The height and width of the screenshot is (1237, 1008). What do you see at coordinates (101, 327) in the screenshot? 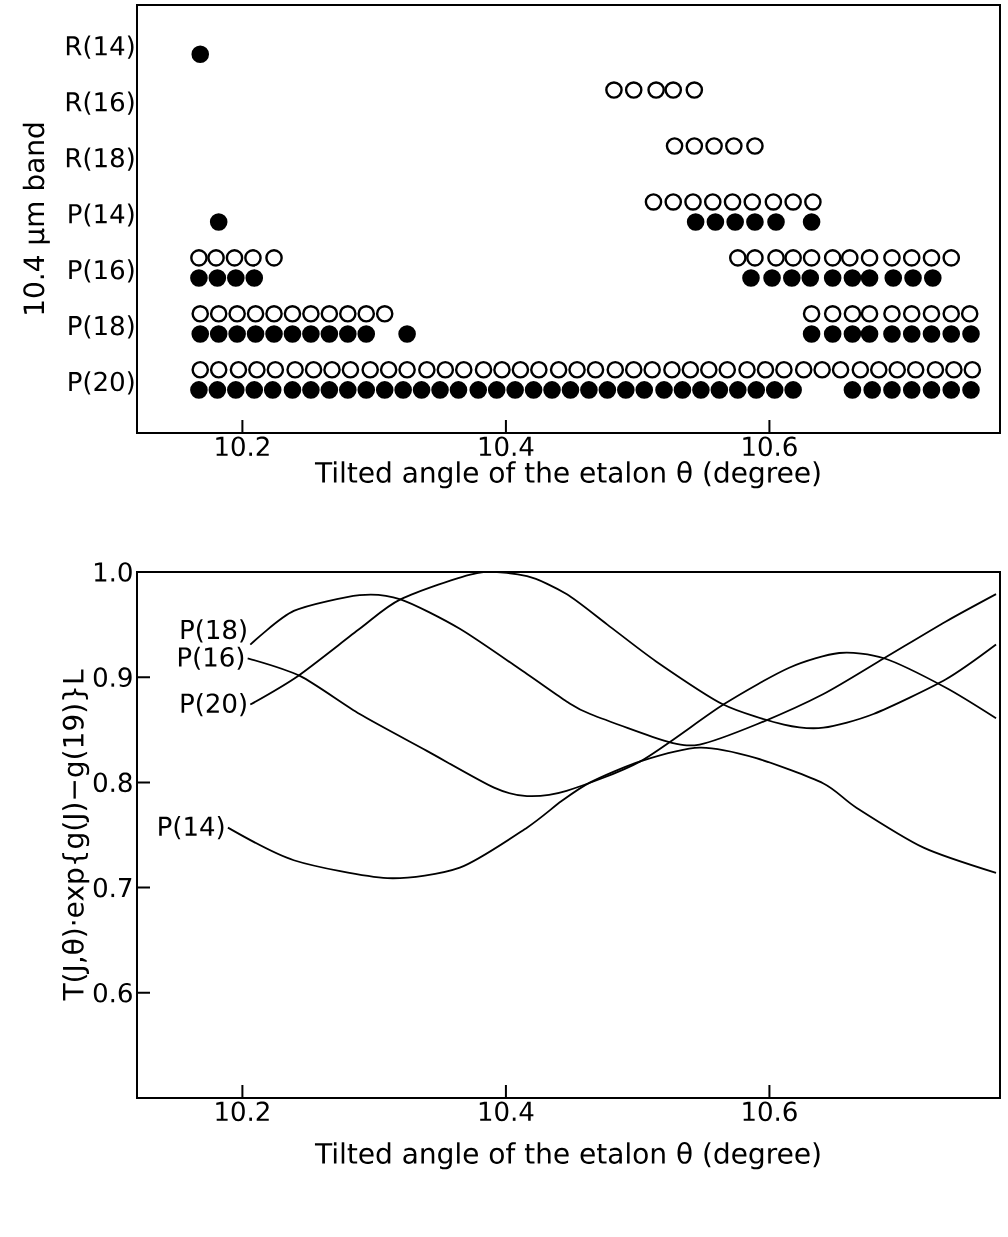
I see `y-tick-label: P(18)` at bounding box center [101, 327].